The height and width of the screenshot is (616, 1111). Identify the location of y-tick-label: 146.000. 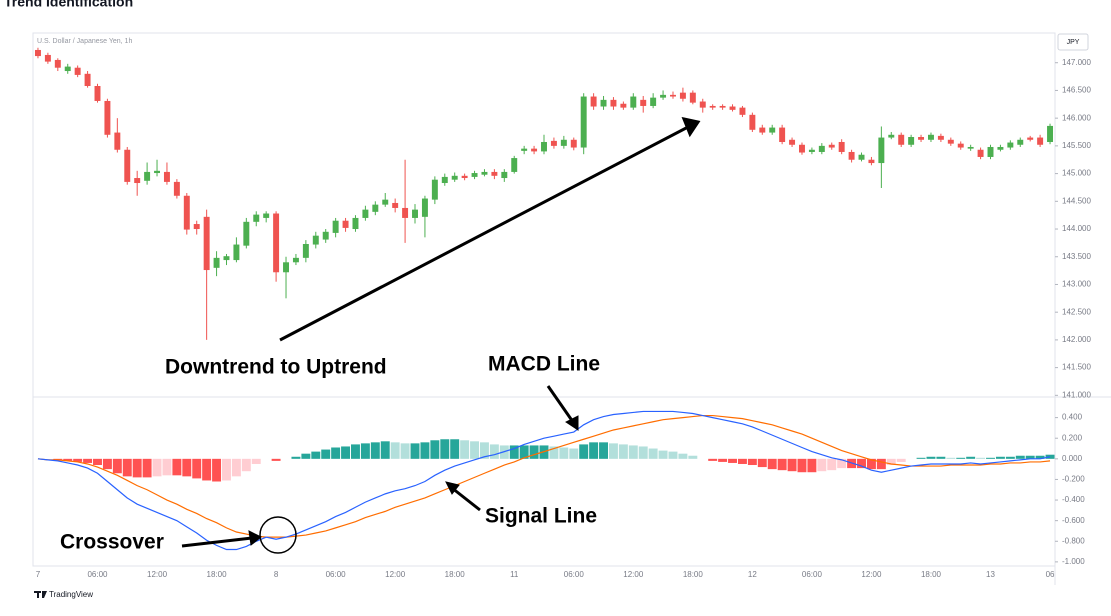
(1076, 117).